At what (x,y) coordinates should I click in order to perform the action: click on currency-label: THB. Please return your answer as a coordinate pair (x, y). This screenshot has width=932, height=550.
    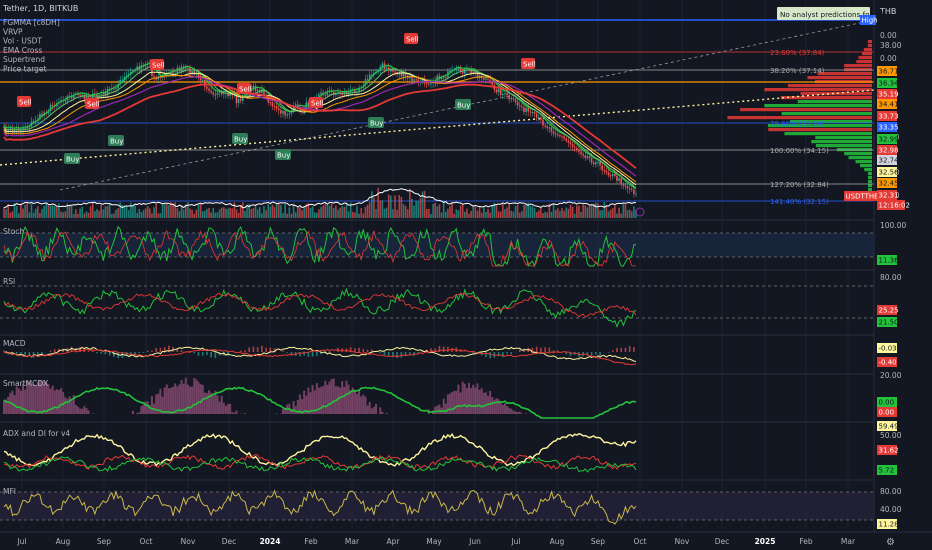
    Looking at the image, I should click on (887, 11).